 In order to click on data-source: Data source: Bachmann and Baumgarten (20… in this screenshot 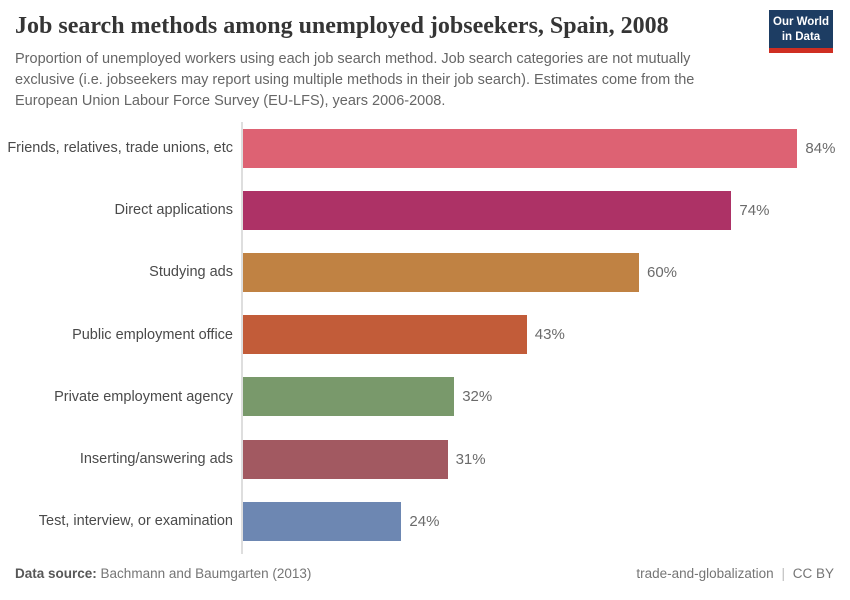, I will do `click(163, 573)`.